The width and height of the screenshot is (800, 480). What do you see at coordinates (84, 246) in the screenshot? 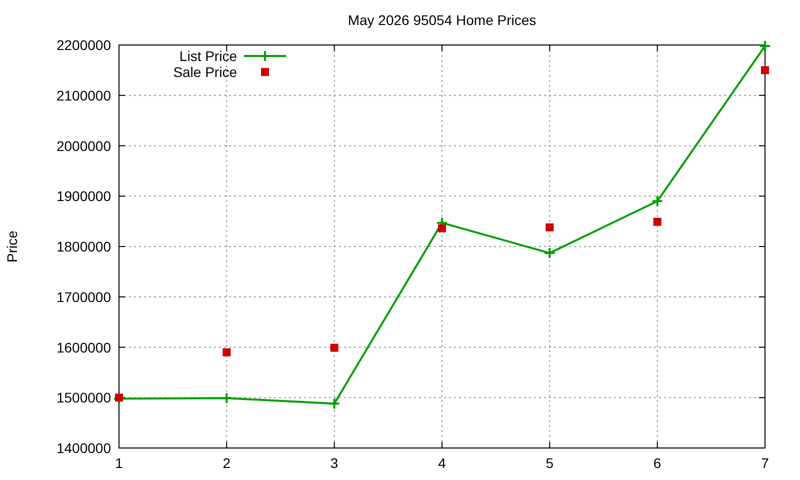
I see `y-tick-label: 1800000` at bounding box center [84, 246].